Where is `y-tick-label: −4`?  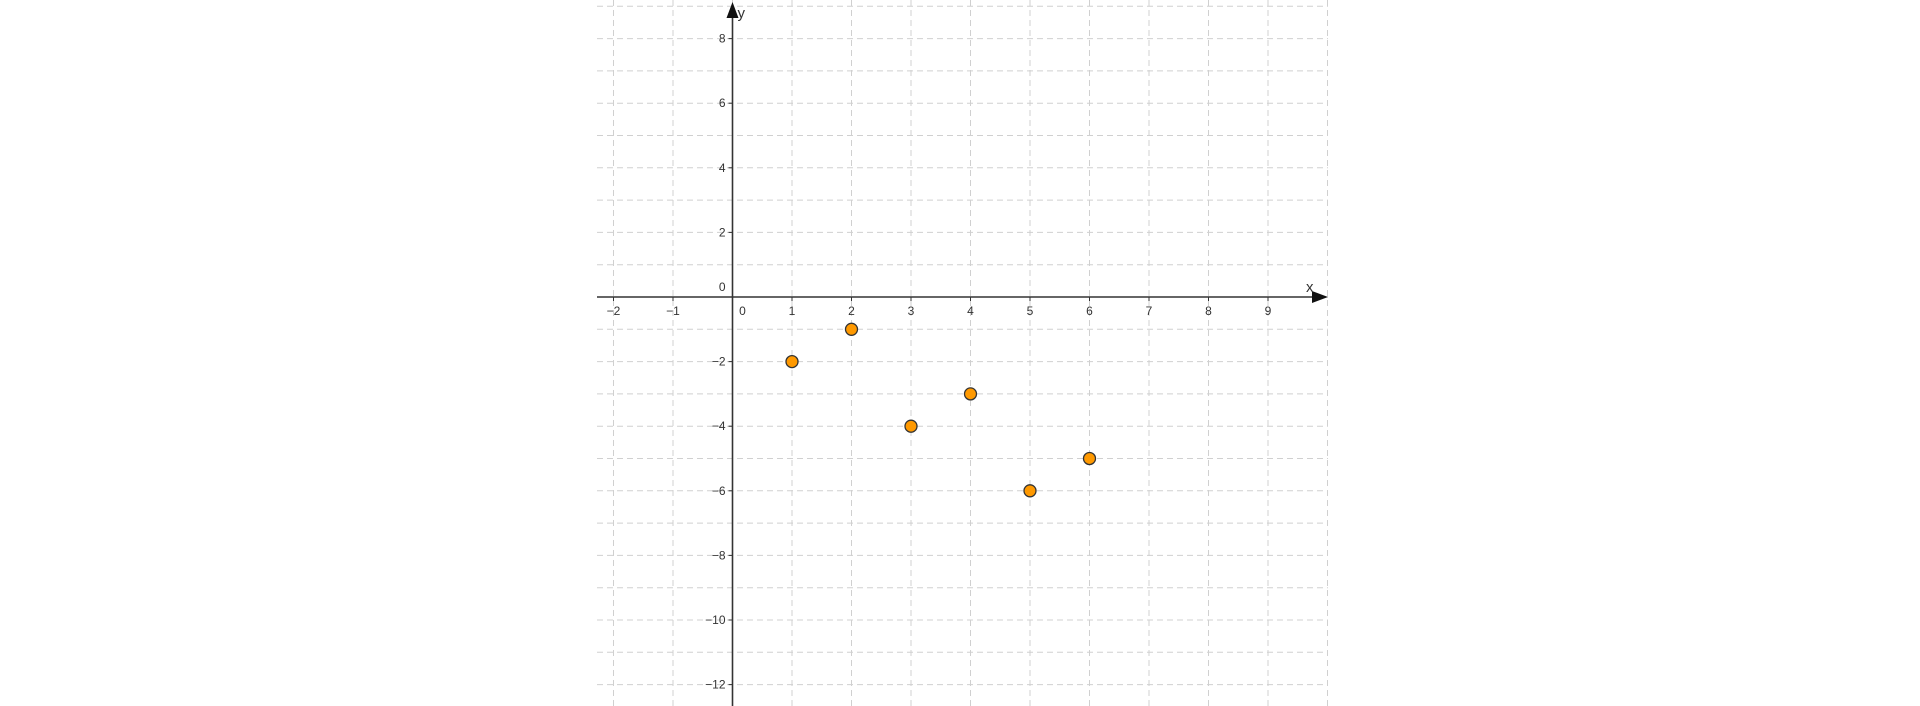 y-tick-label: −4 is located at coordinates (719, 426).